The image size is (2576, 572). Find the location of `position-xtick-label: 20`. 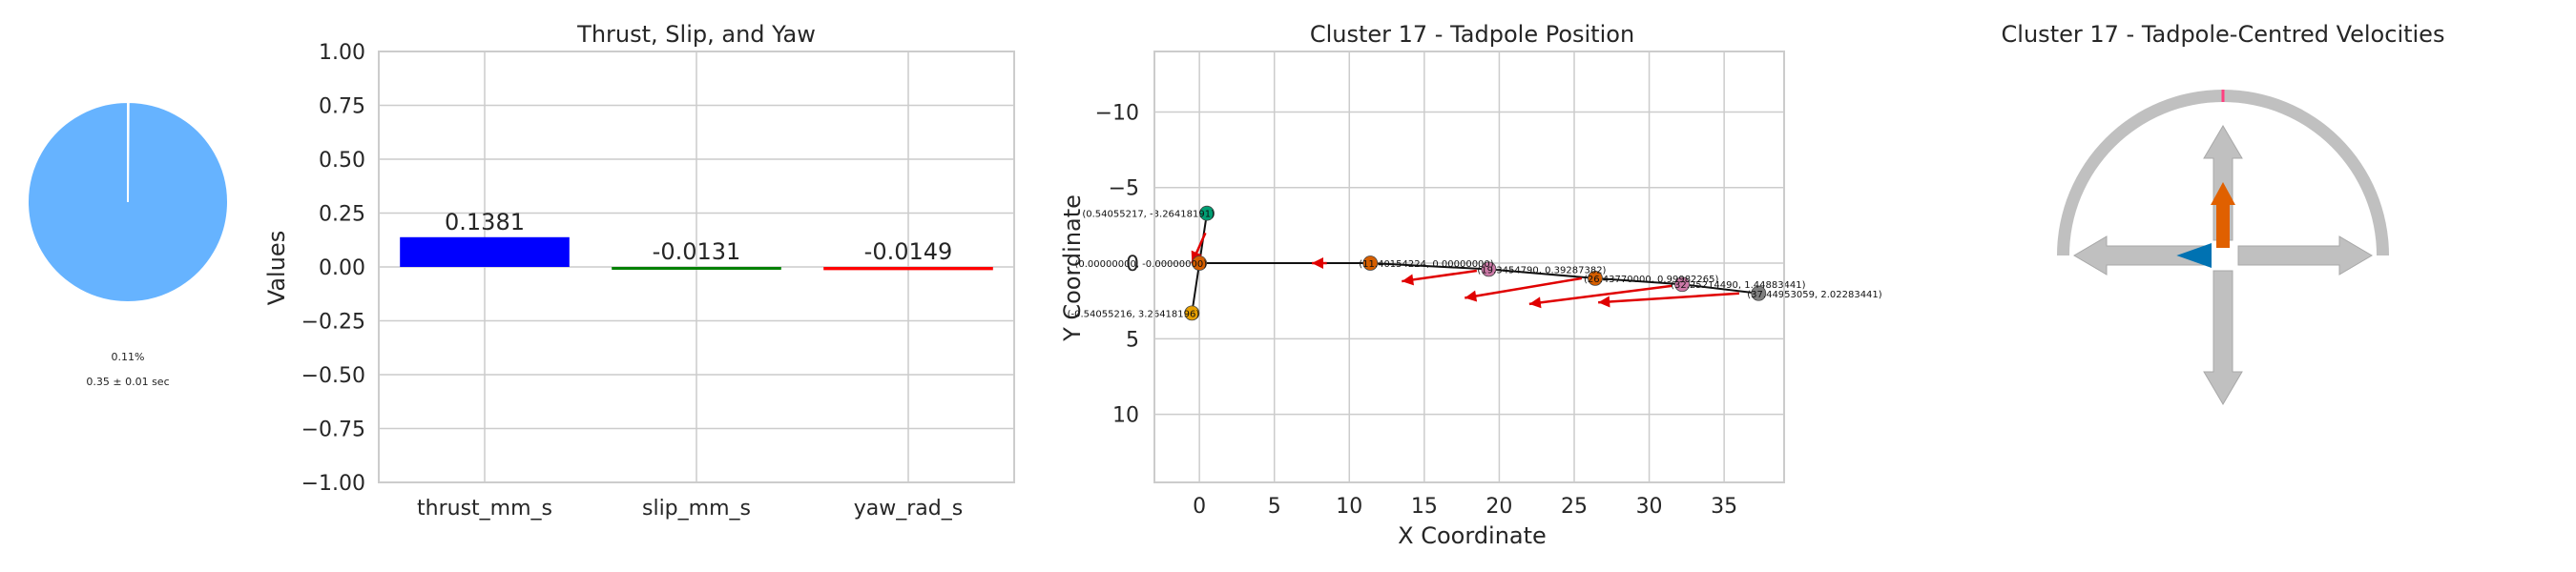

position-xtick-label: 20 is located at coordinates (1498, 507).